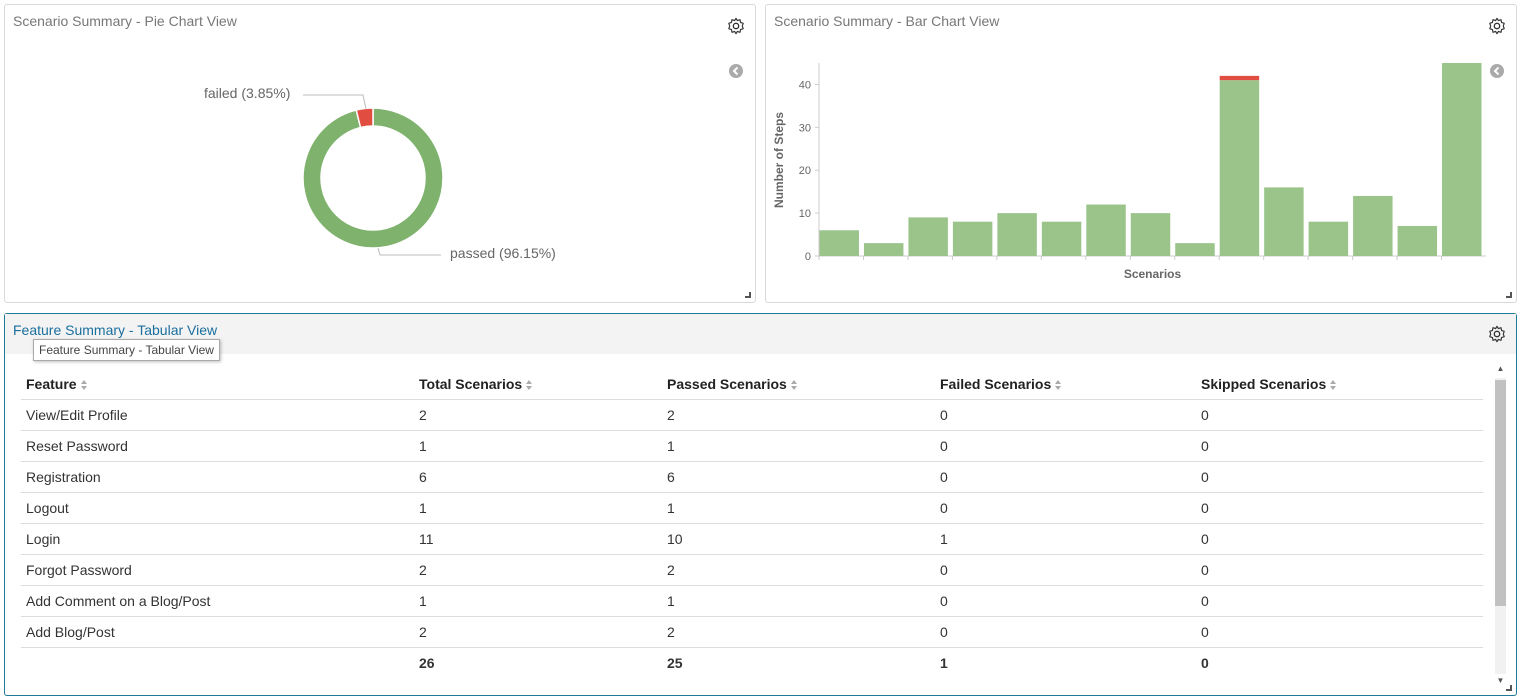 The width and height of the screenshot is (1520, 699). I want to click on pie-slice-passed, so click(373, 178).